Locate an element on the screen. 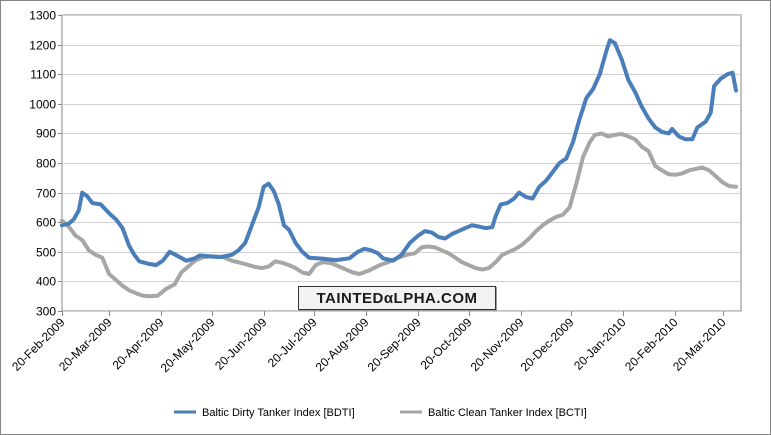 This screenshot has height=435, width=771. x-tick-label: 20-Oct-2009 is located at coordinates (446, 343).